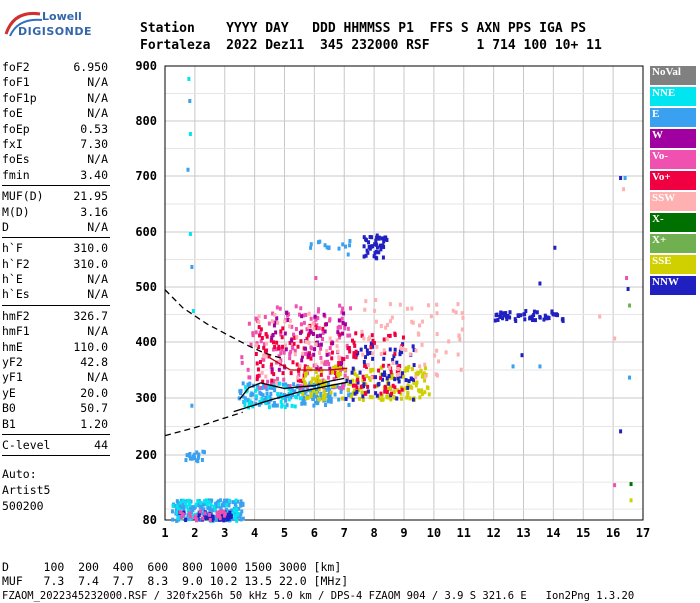 The image size is (700, 603). What do you see at coordinates (94, 362) in the screenshot?
I see `param-value: 42.8` at bounding box center [94, 362].